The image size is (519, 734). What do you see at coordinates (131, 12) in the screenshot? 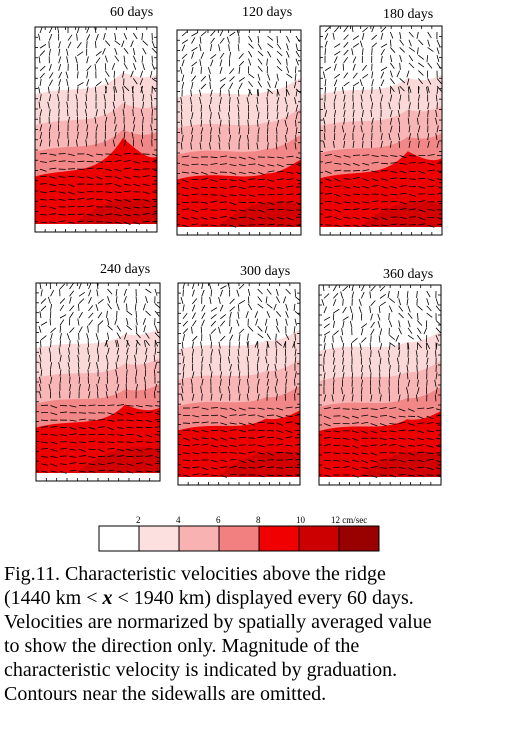
I see `panel-label-1: 60 days` at bounding box center [131, 12].